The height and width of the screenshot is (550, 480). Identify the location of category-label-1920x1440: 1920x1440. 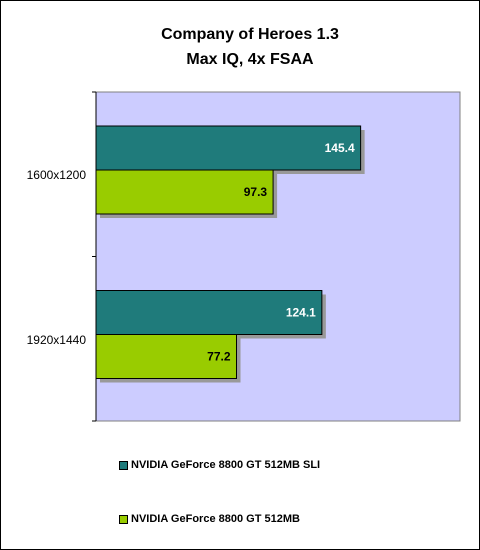
(57, 340).